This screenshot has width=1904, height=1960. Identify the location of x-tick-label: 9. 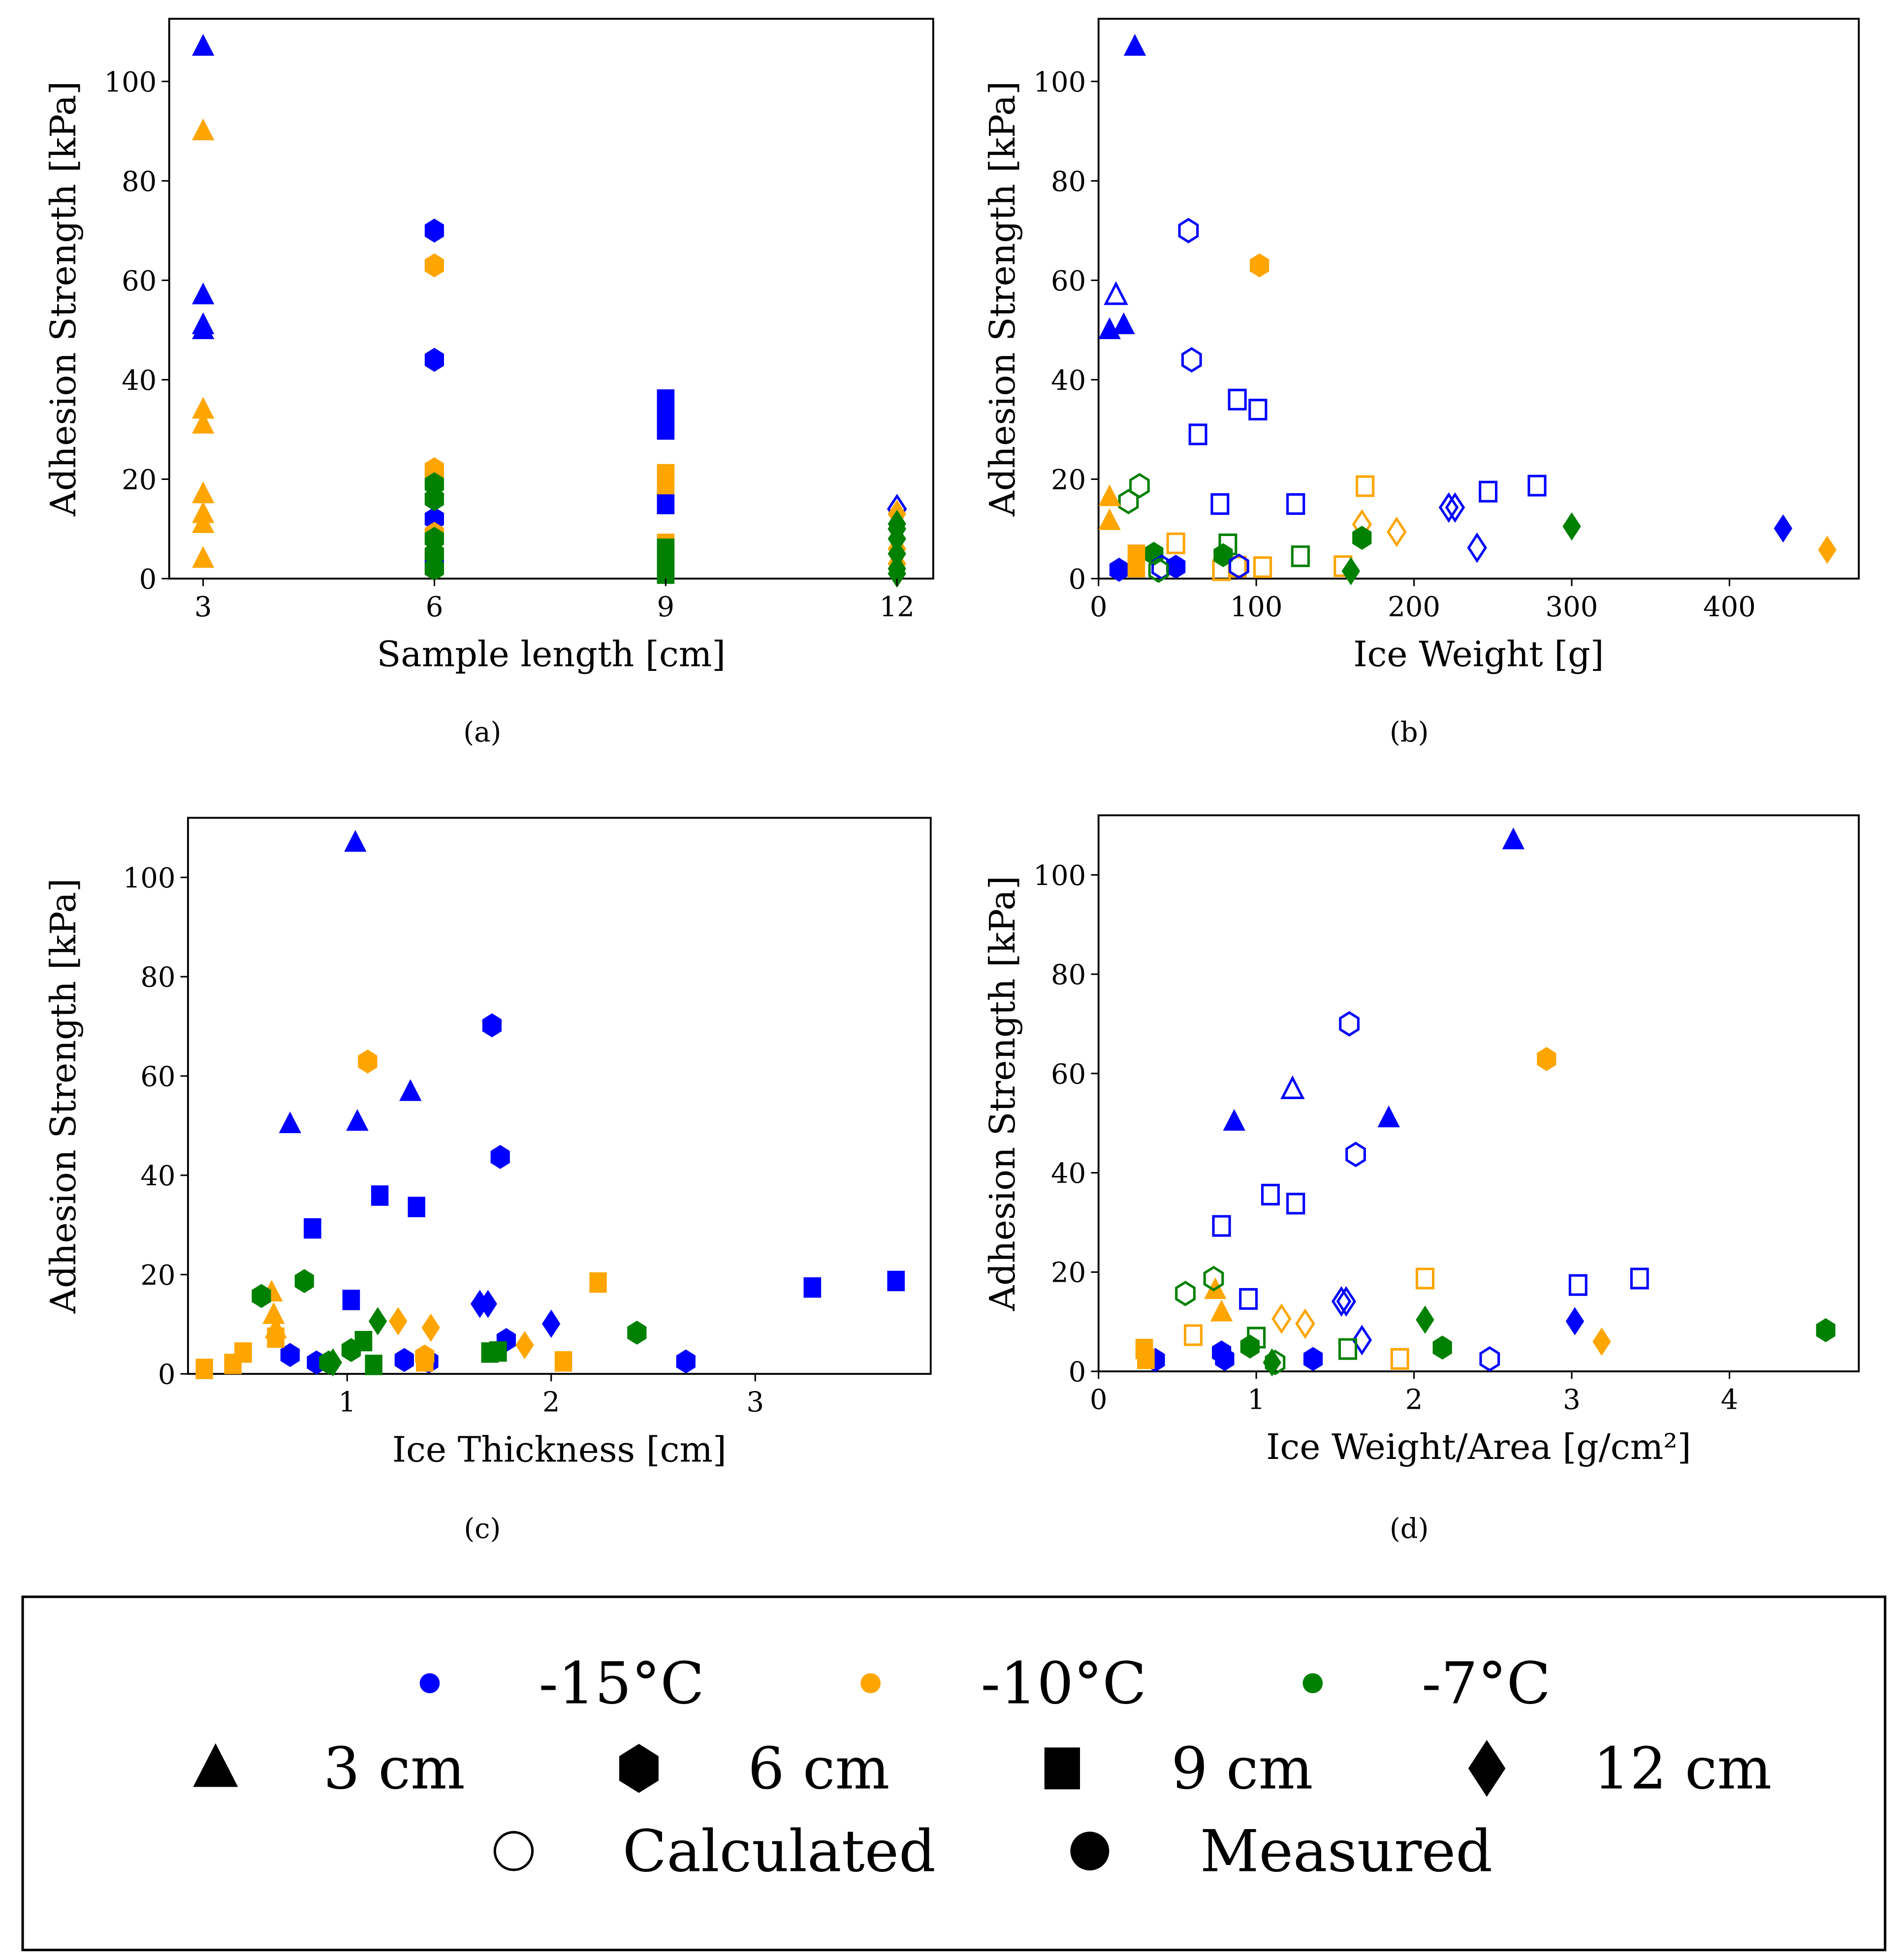
(666, 607).